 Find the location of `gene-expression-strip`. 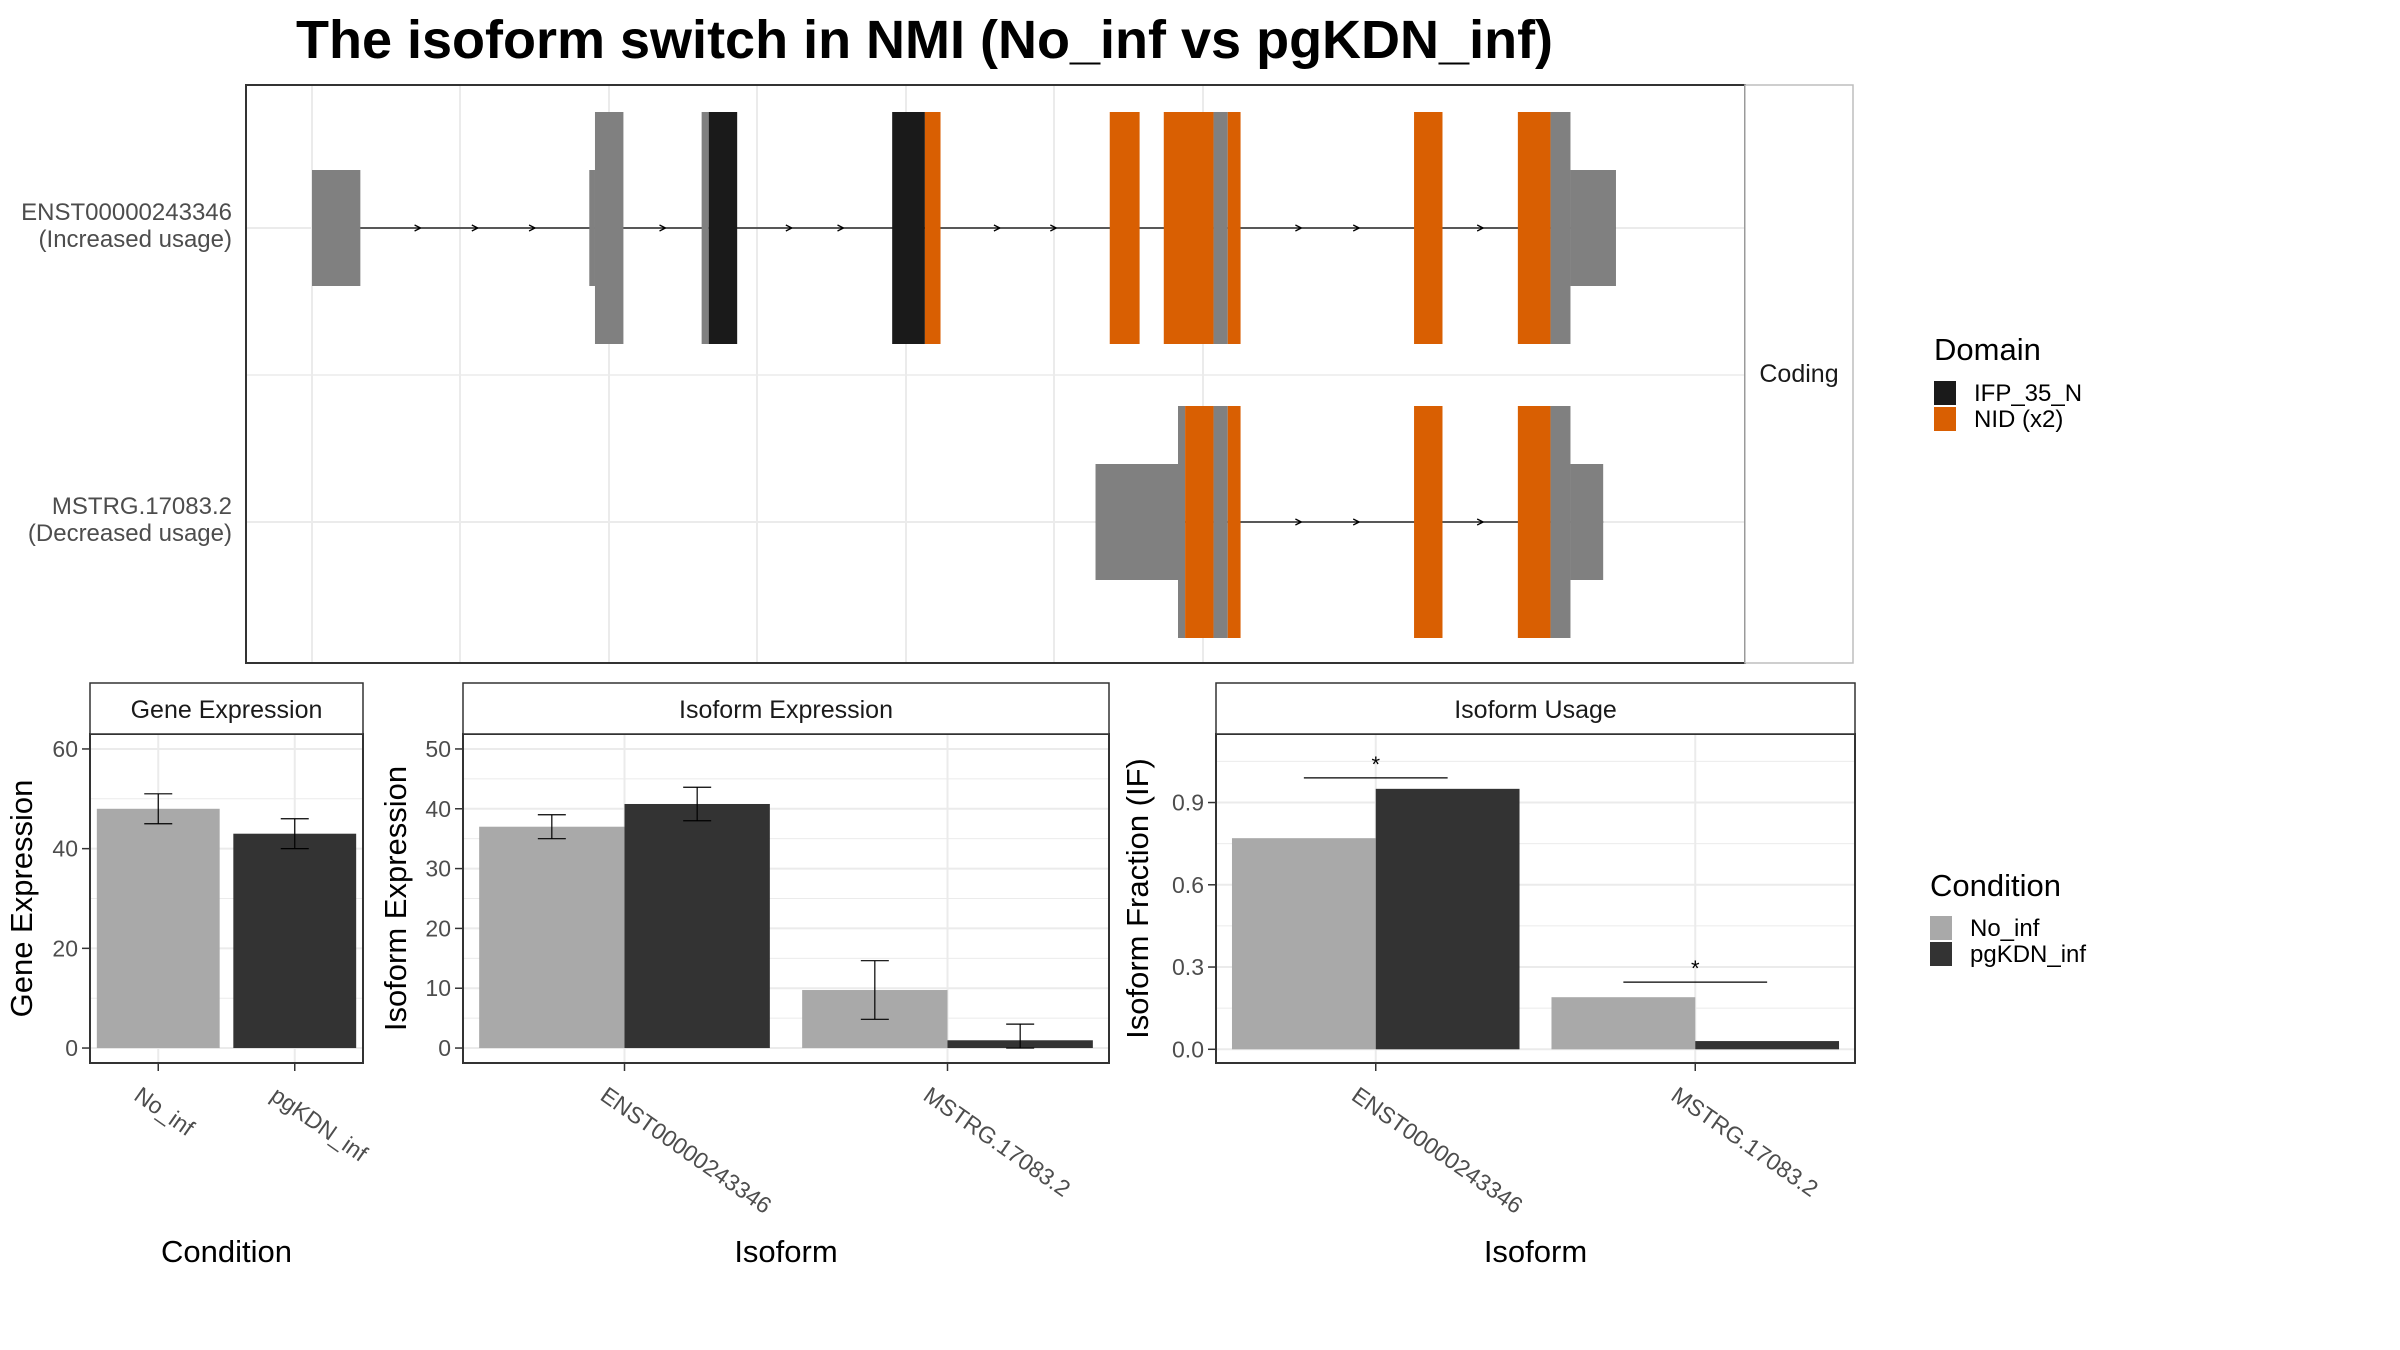

gene-expression-strip is located at coordinates (226, 708).